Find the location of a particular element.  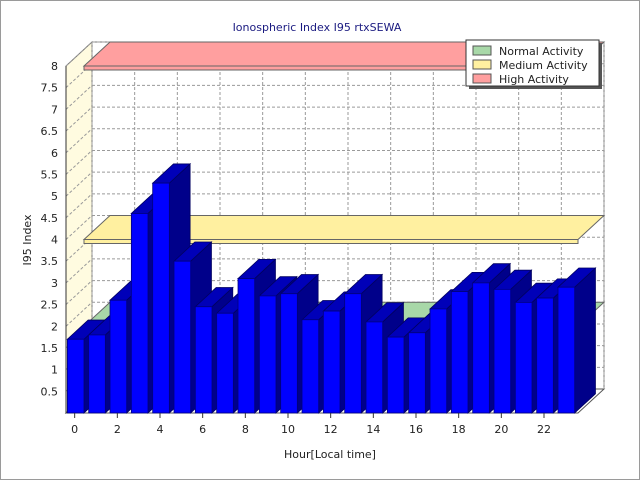

x-tick-label: 8 is located at coordinates (245, 429).